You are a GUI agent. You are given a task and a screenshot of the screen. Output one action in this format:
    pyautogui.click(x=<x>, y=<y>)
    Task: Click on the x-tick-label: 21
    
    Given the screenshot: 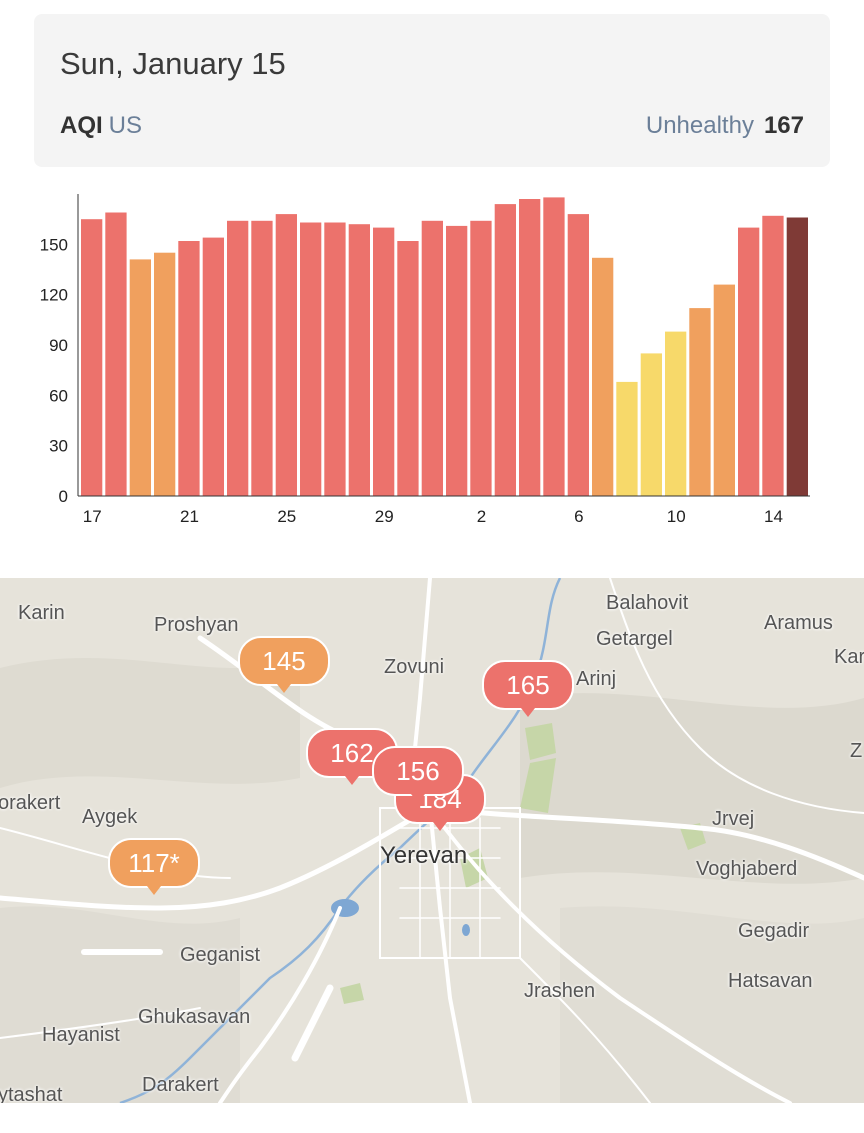 What is the action you would take?
    pyautogui.click(x=189, y=516)
    